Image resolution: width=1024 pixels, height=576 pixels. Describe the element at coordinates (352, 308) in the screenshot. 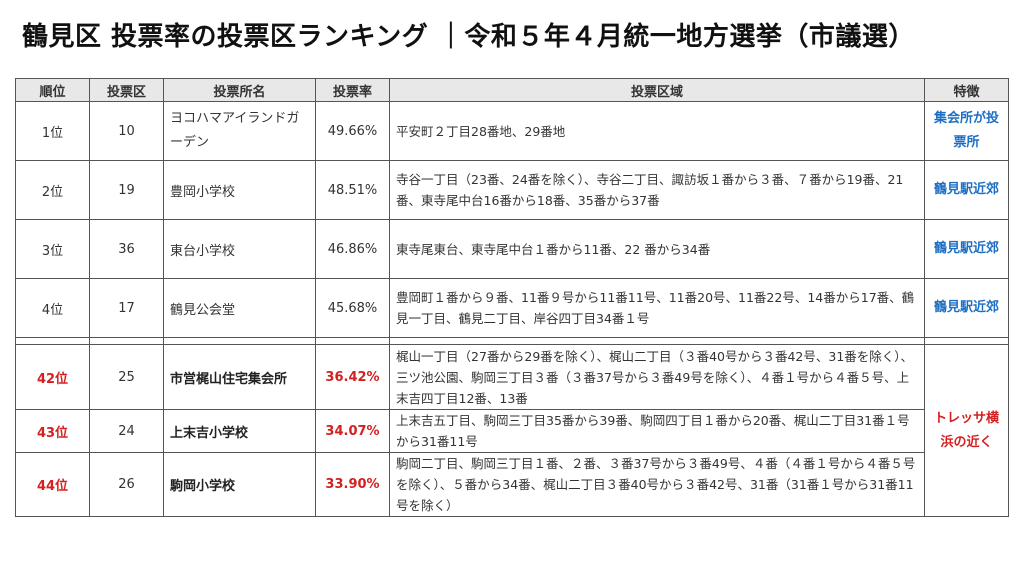

I see `rate-cell: 45.68%` at that location.